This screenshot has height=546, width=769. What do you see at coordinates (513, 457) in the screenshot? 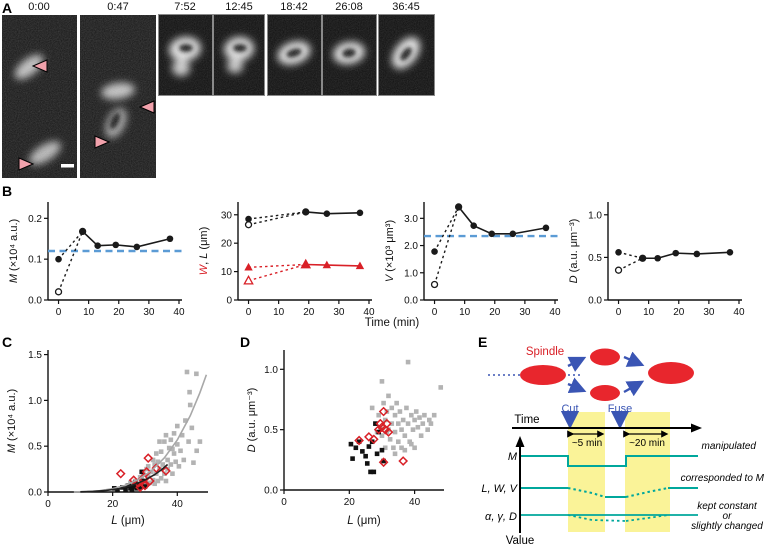
I see `row-m-label: M` at bounding box center [513, 457].